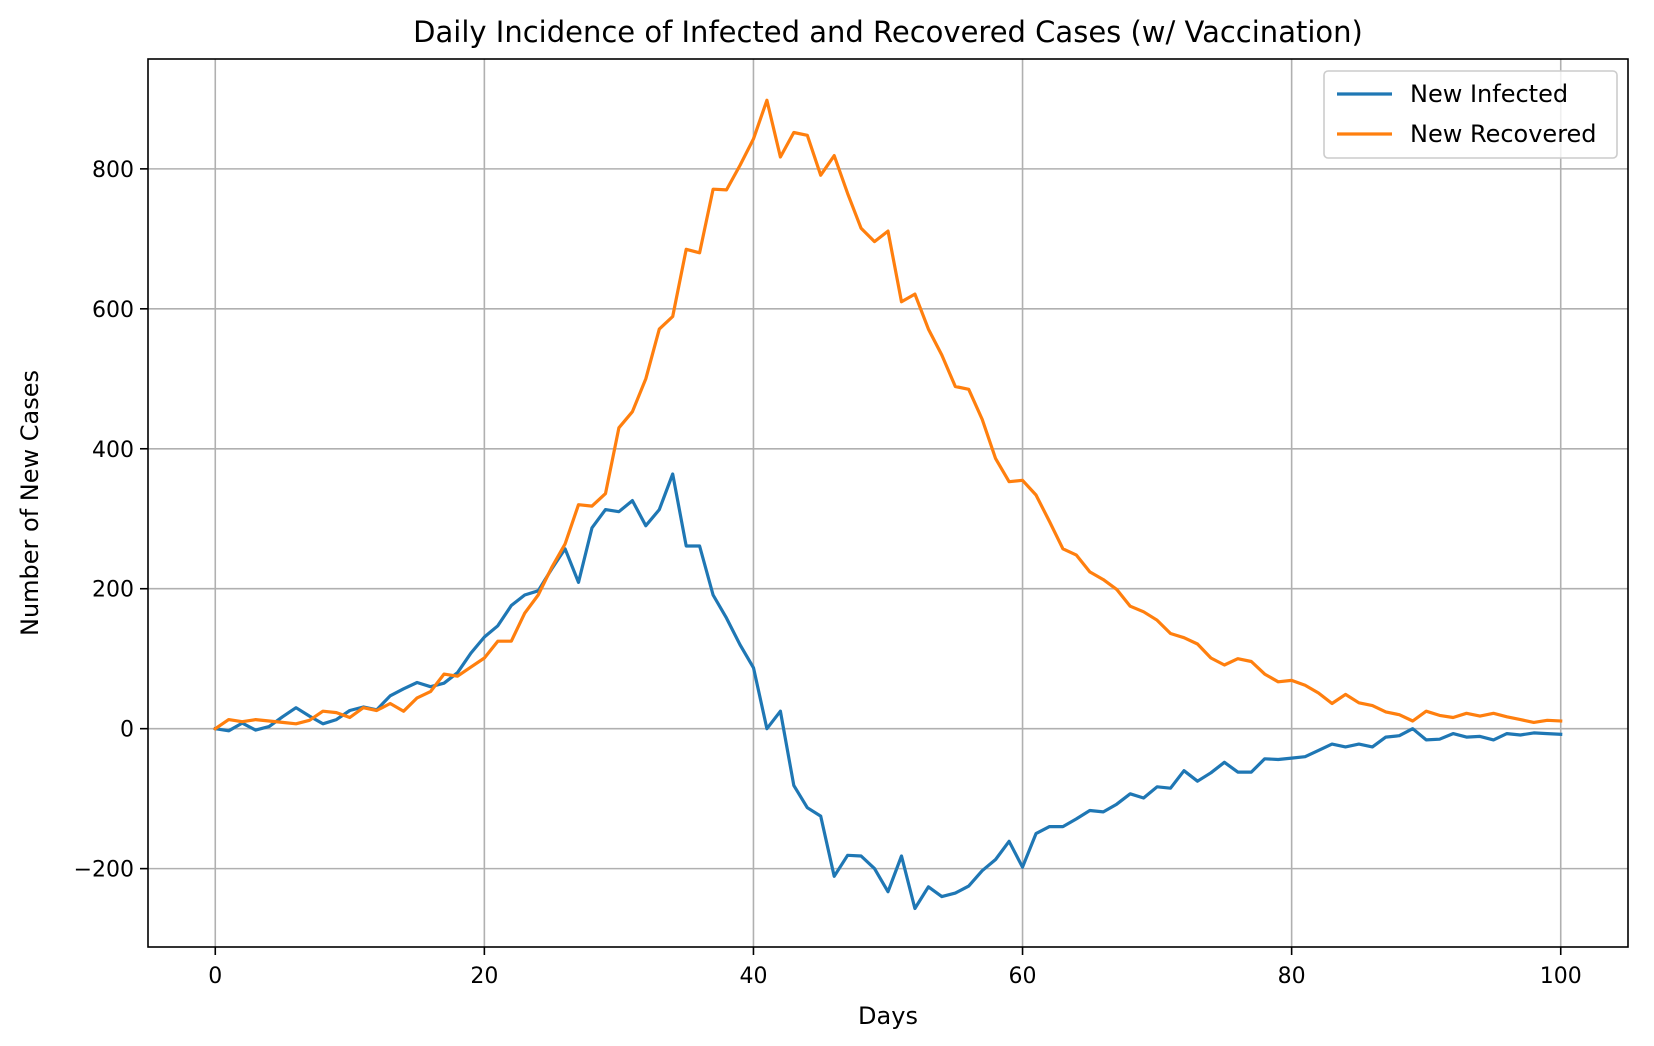 This screenshot has width=1654, height=1046. Describe the element at coordinates (113, 450) in the screenshot. I see `y-tick-label: 400` at that location.